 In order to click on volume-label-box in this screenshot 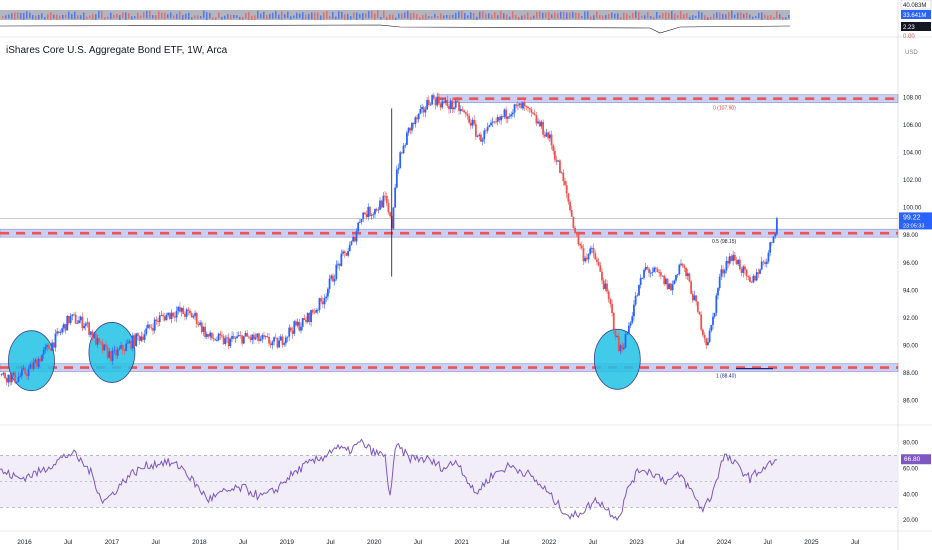, I will do `click(916, 5)`.